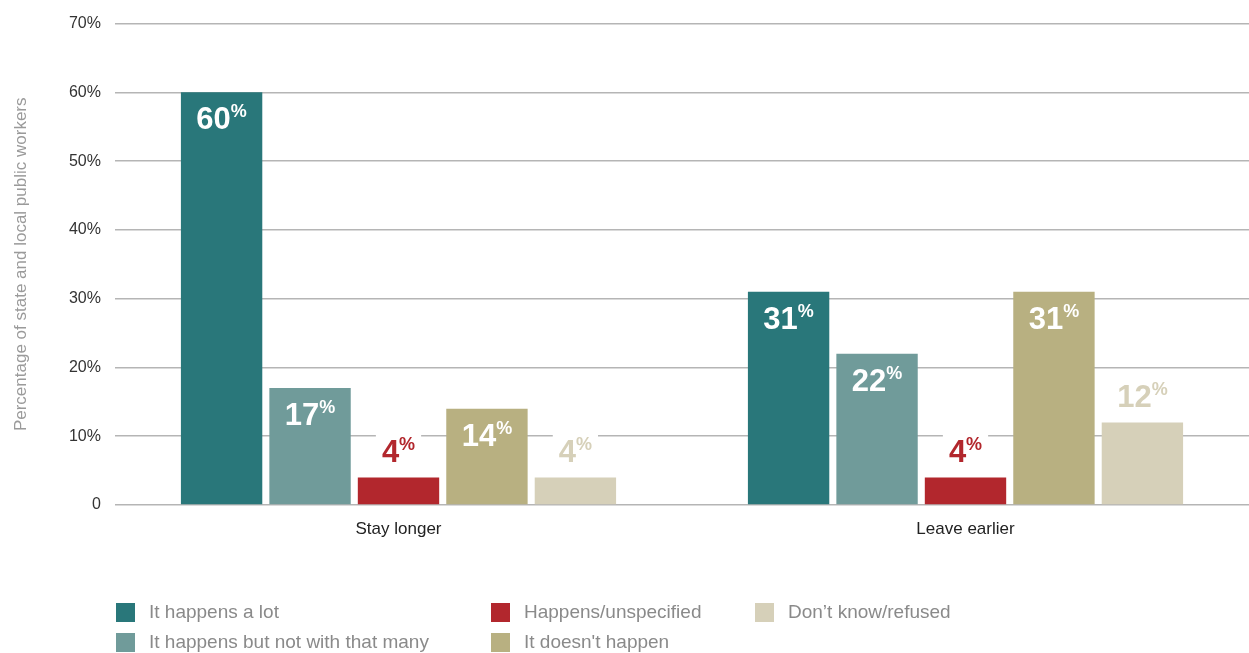 The height and width of the screenshot is (653, 1249). Describe the element at coordinates (310, 415) in the screenshot. I see `data-label: 17%` at that location.